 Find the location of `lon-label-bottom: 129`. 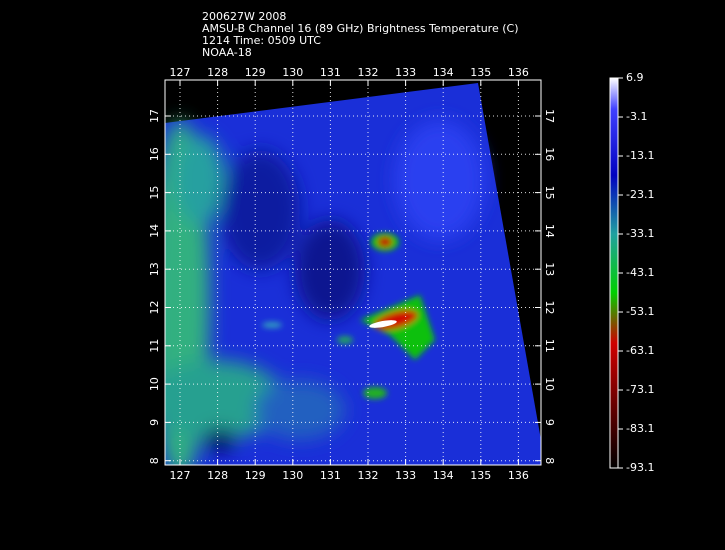

lon-label-bottom: 129 is located at coordinates (255, 475).